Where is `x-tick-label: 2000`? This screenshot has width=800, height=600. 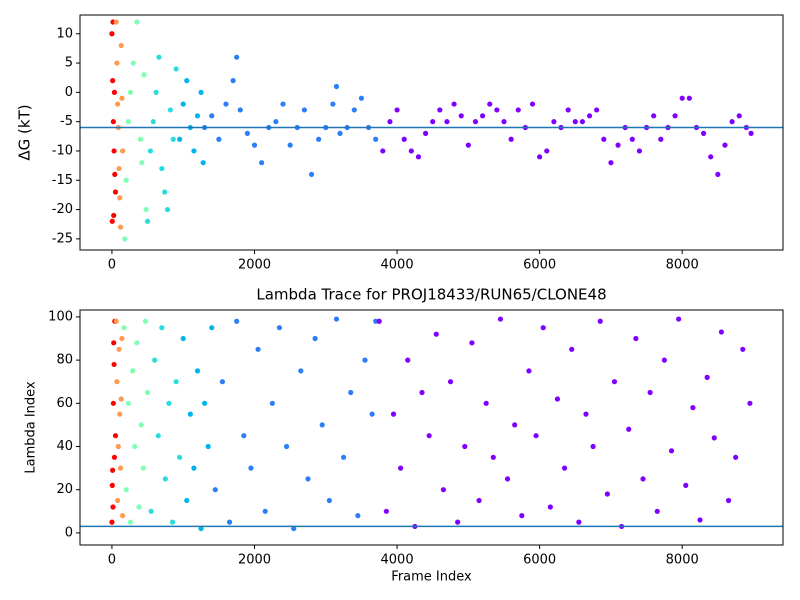 x-tick-label: 2000 is located at coordinates (254, 560).